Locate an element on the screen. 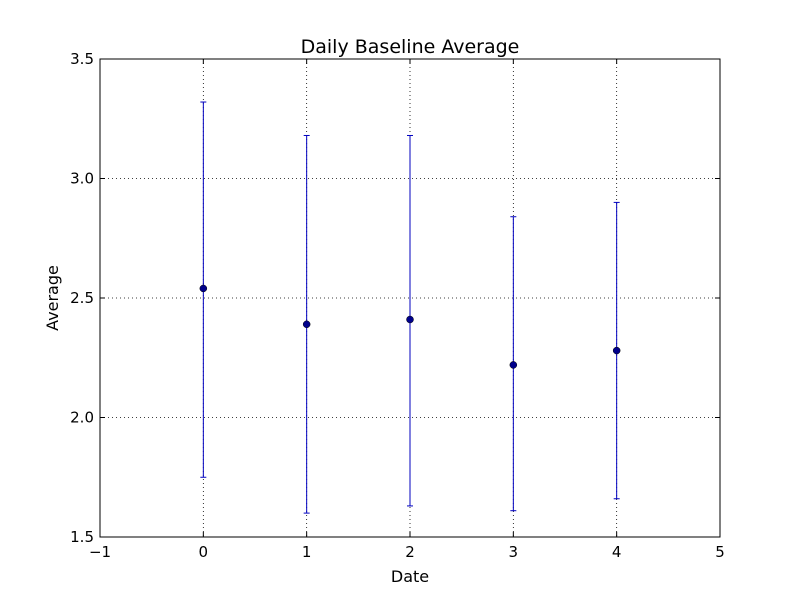  y-tick-label: 2.5 is located at coordinates (82, 298).